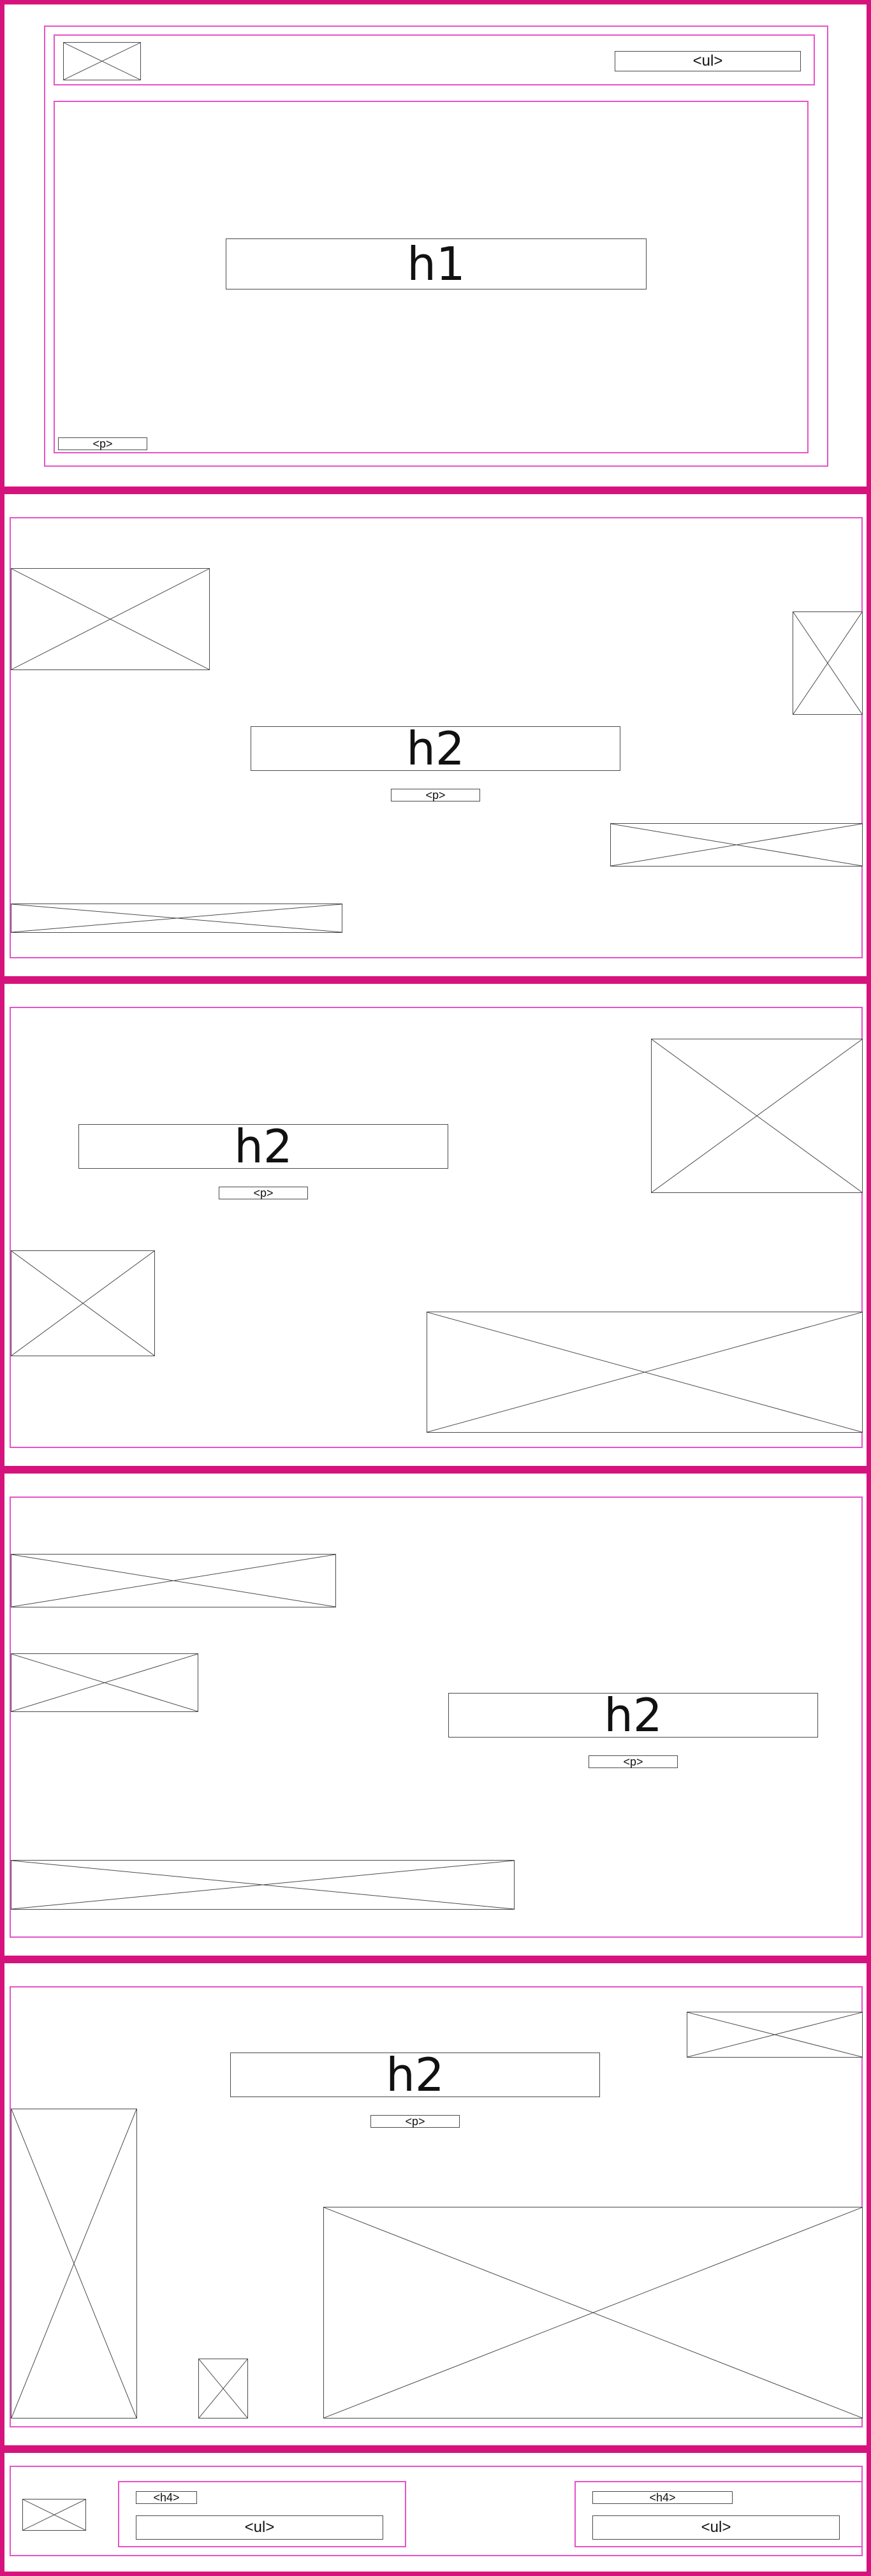 The image size is (871, 2576). I want to click on footer-column-2: <h4> <ul>, so click(719, 2514).